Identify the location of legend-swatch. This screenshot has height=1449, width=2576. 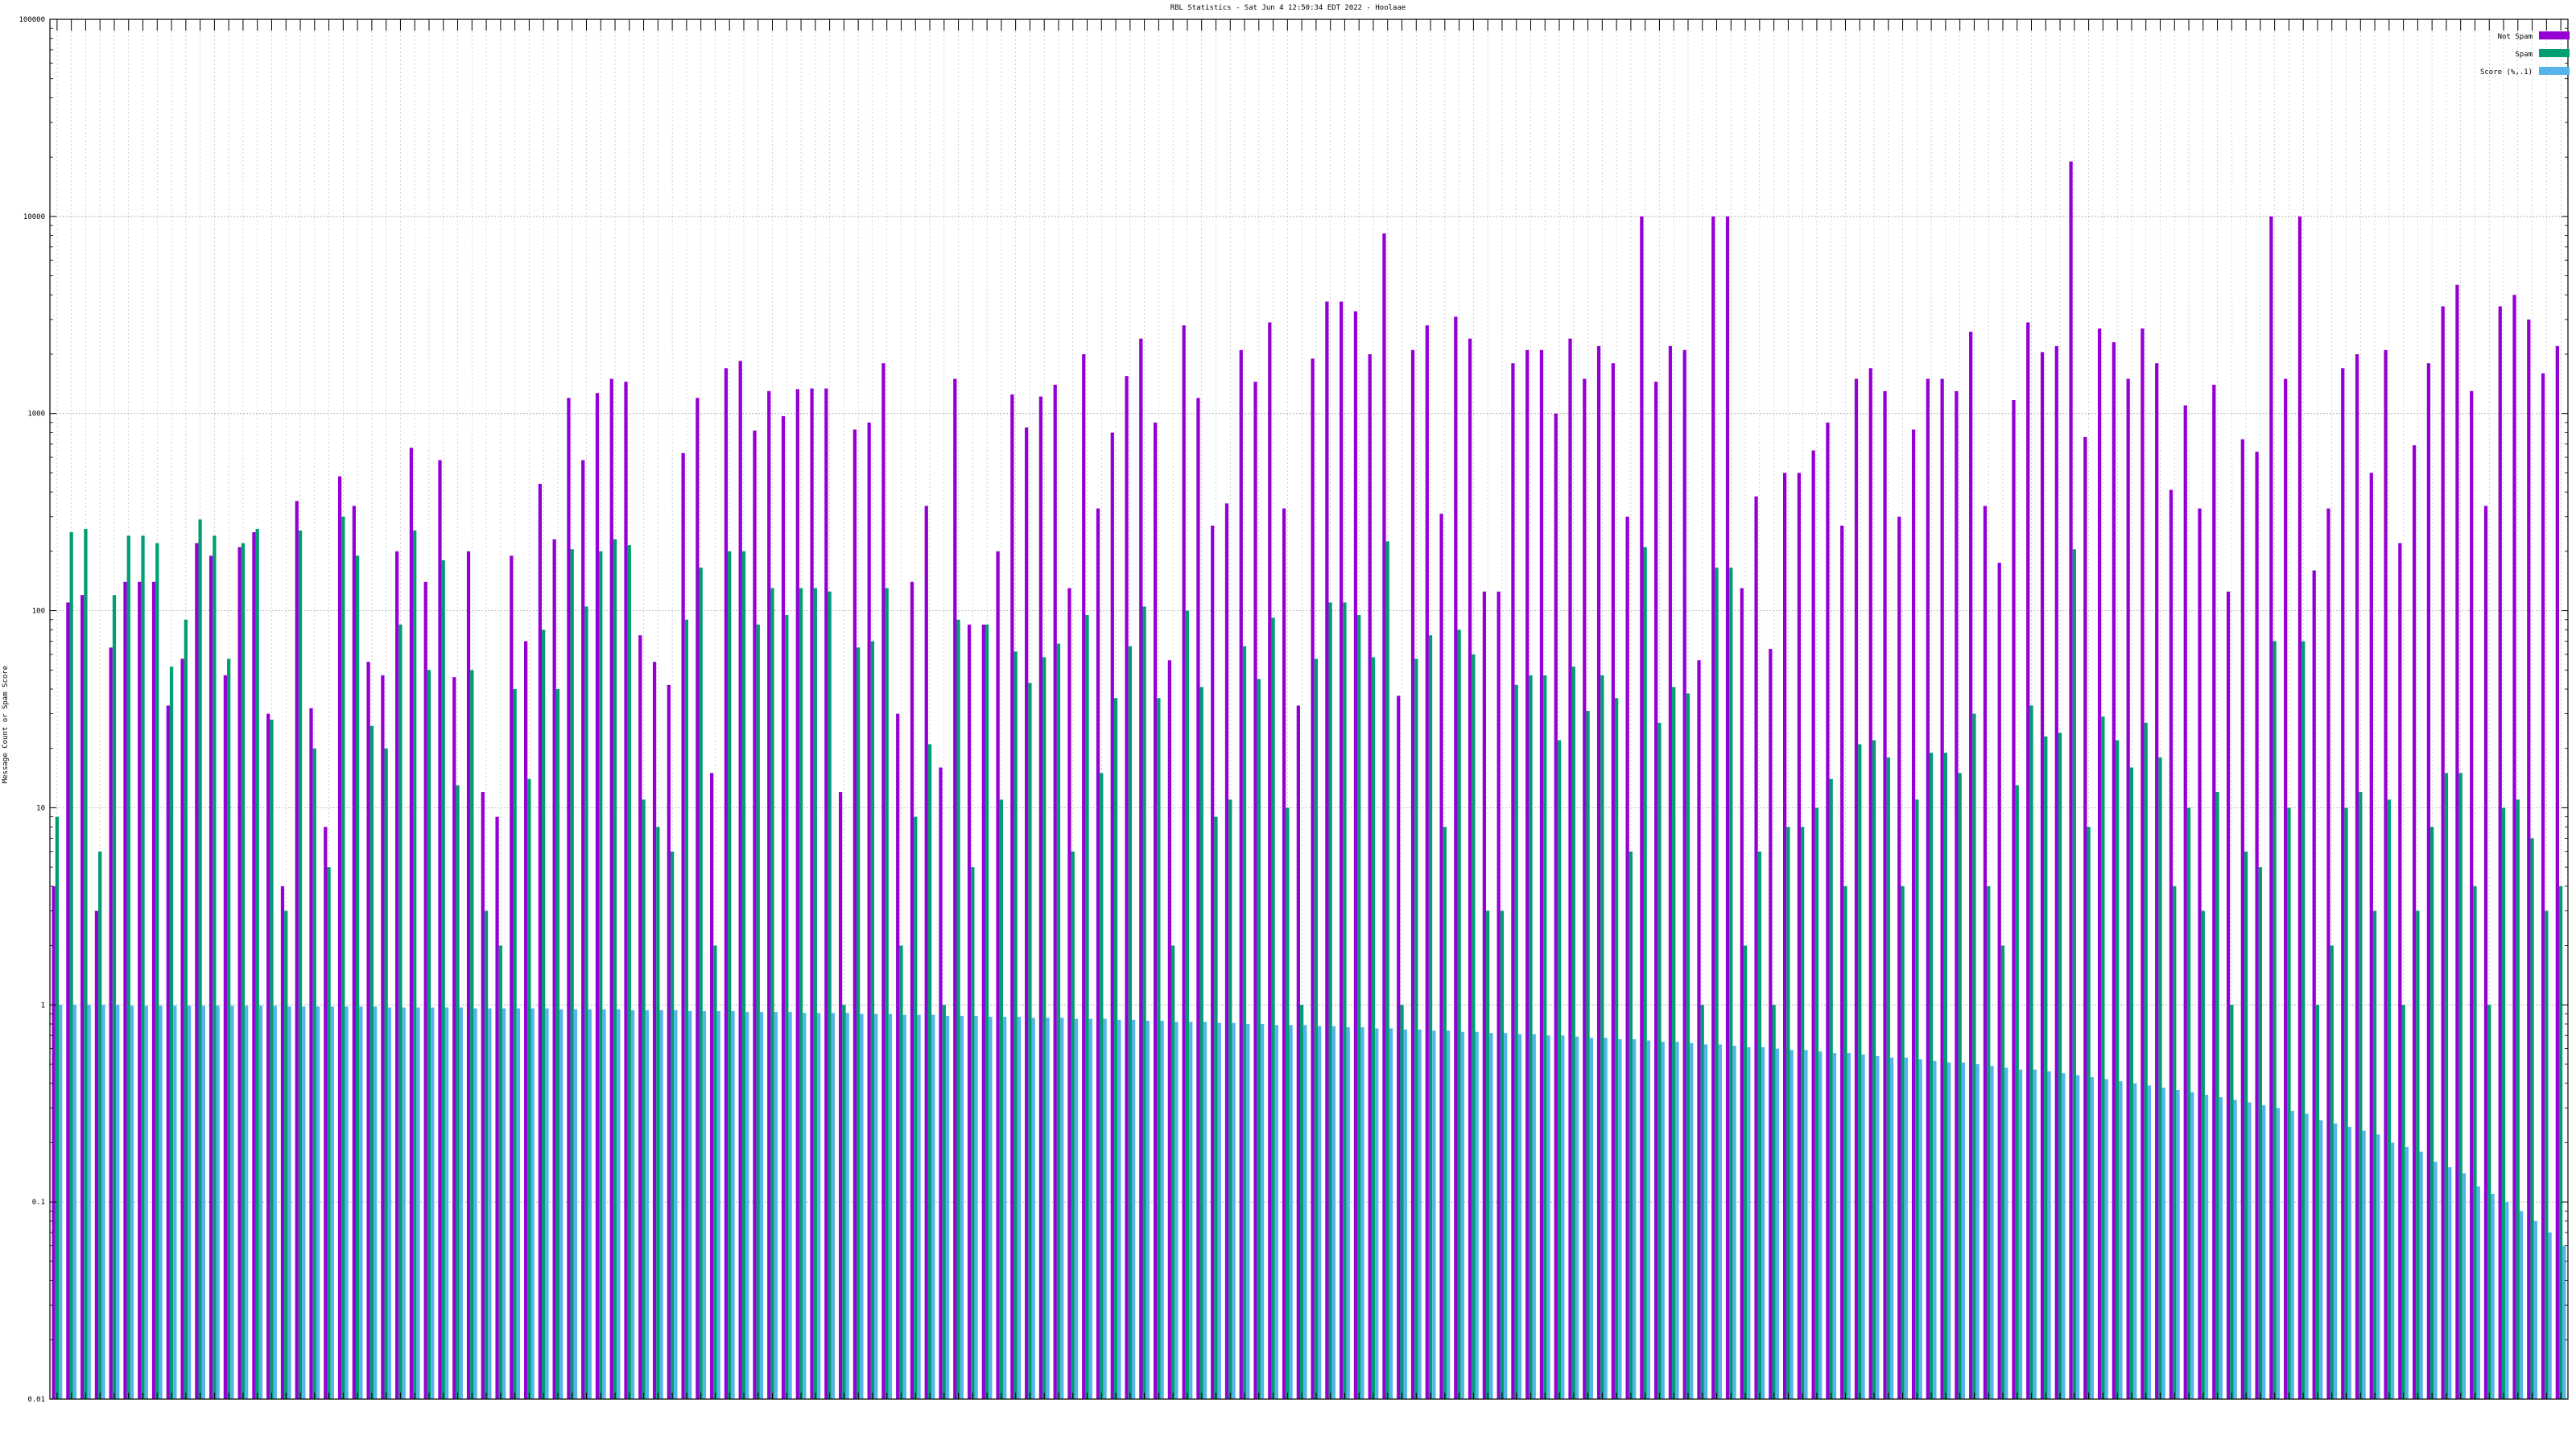
(2554, 35).